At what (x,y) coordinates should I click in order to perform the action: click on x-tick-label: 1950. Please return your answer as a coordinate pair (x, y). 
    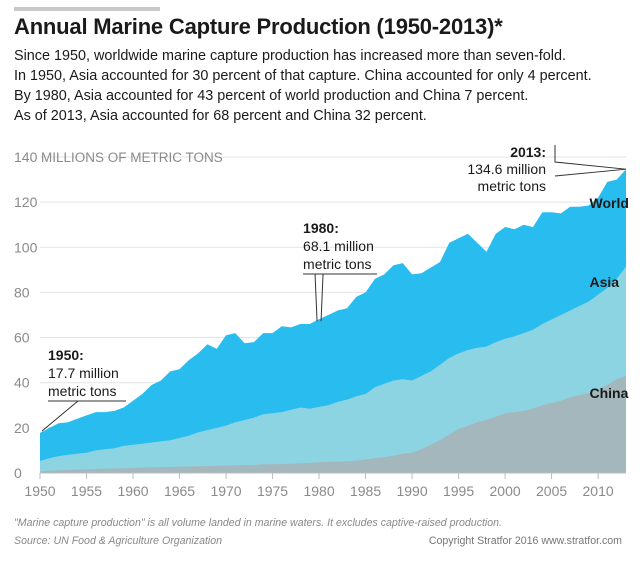
    Looking at the image, I should click on (39, 491).